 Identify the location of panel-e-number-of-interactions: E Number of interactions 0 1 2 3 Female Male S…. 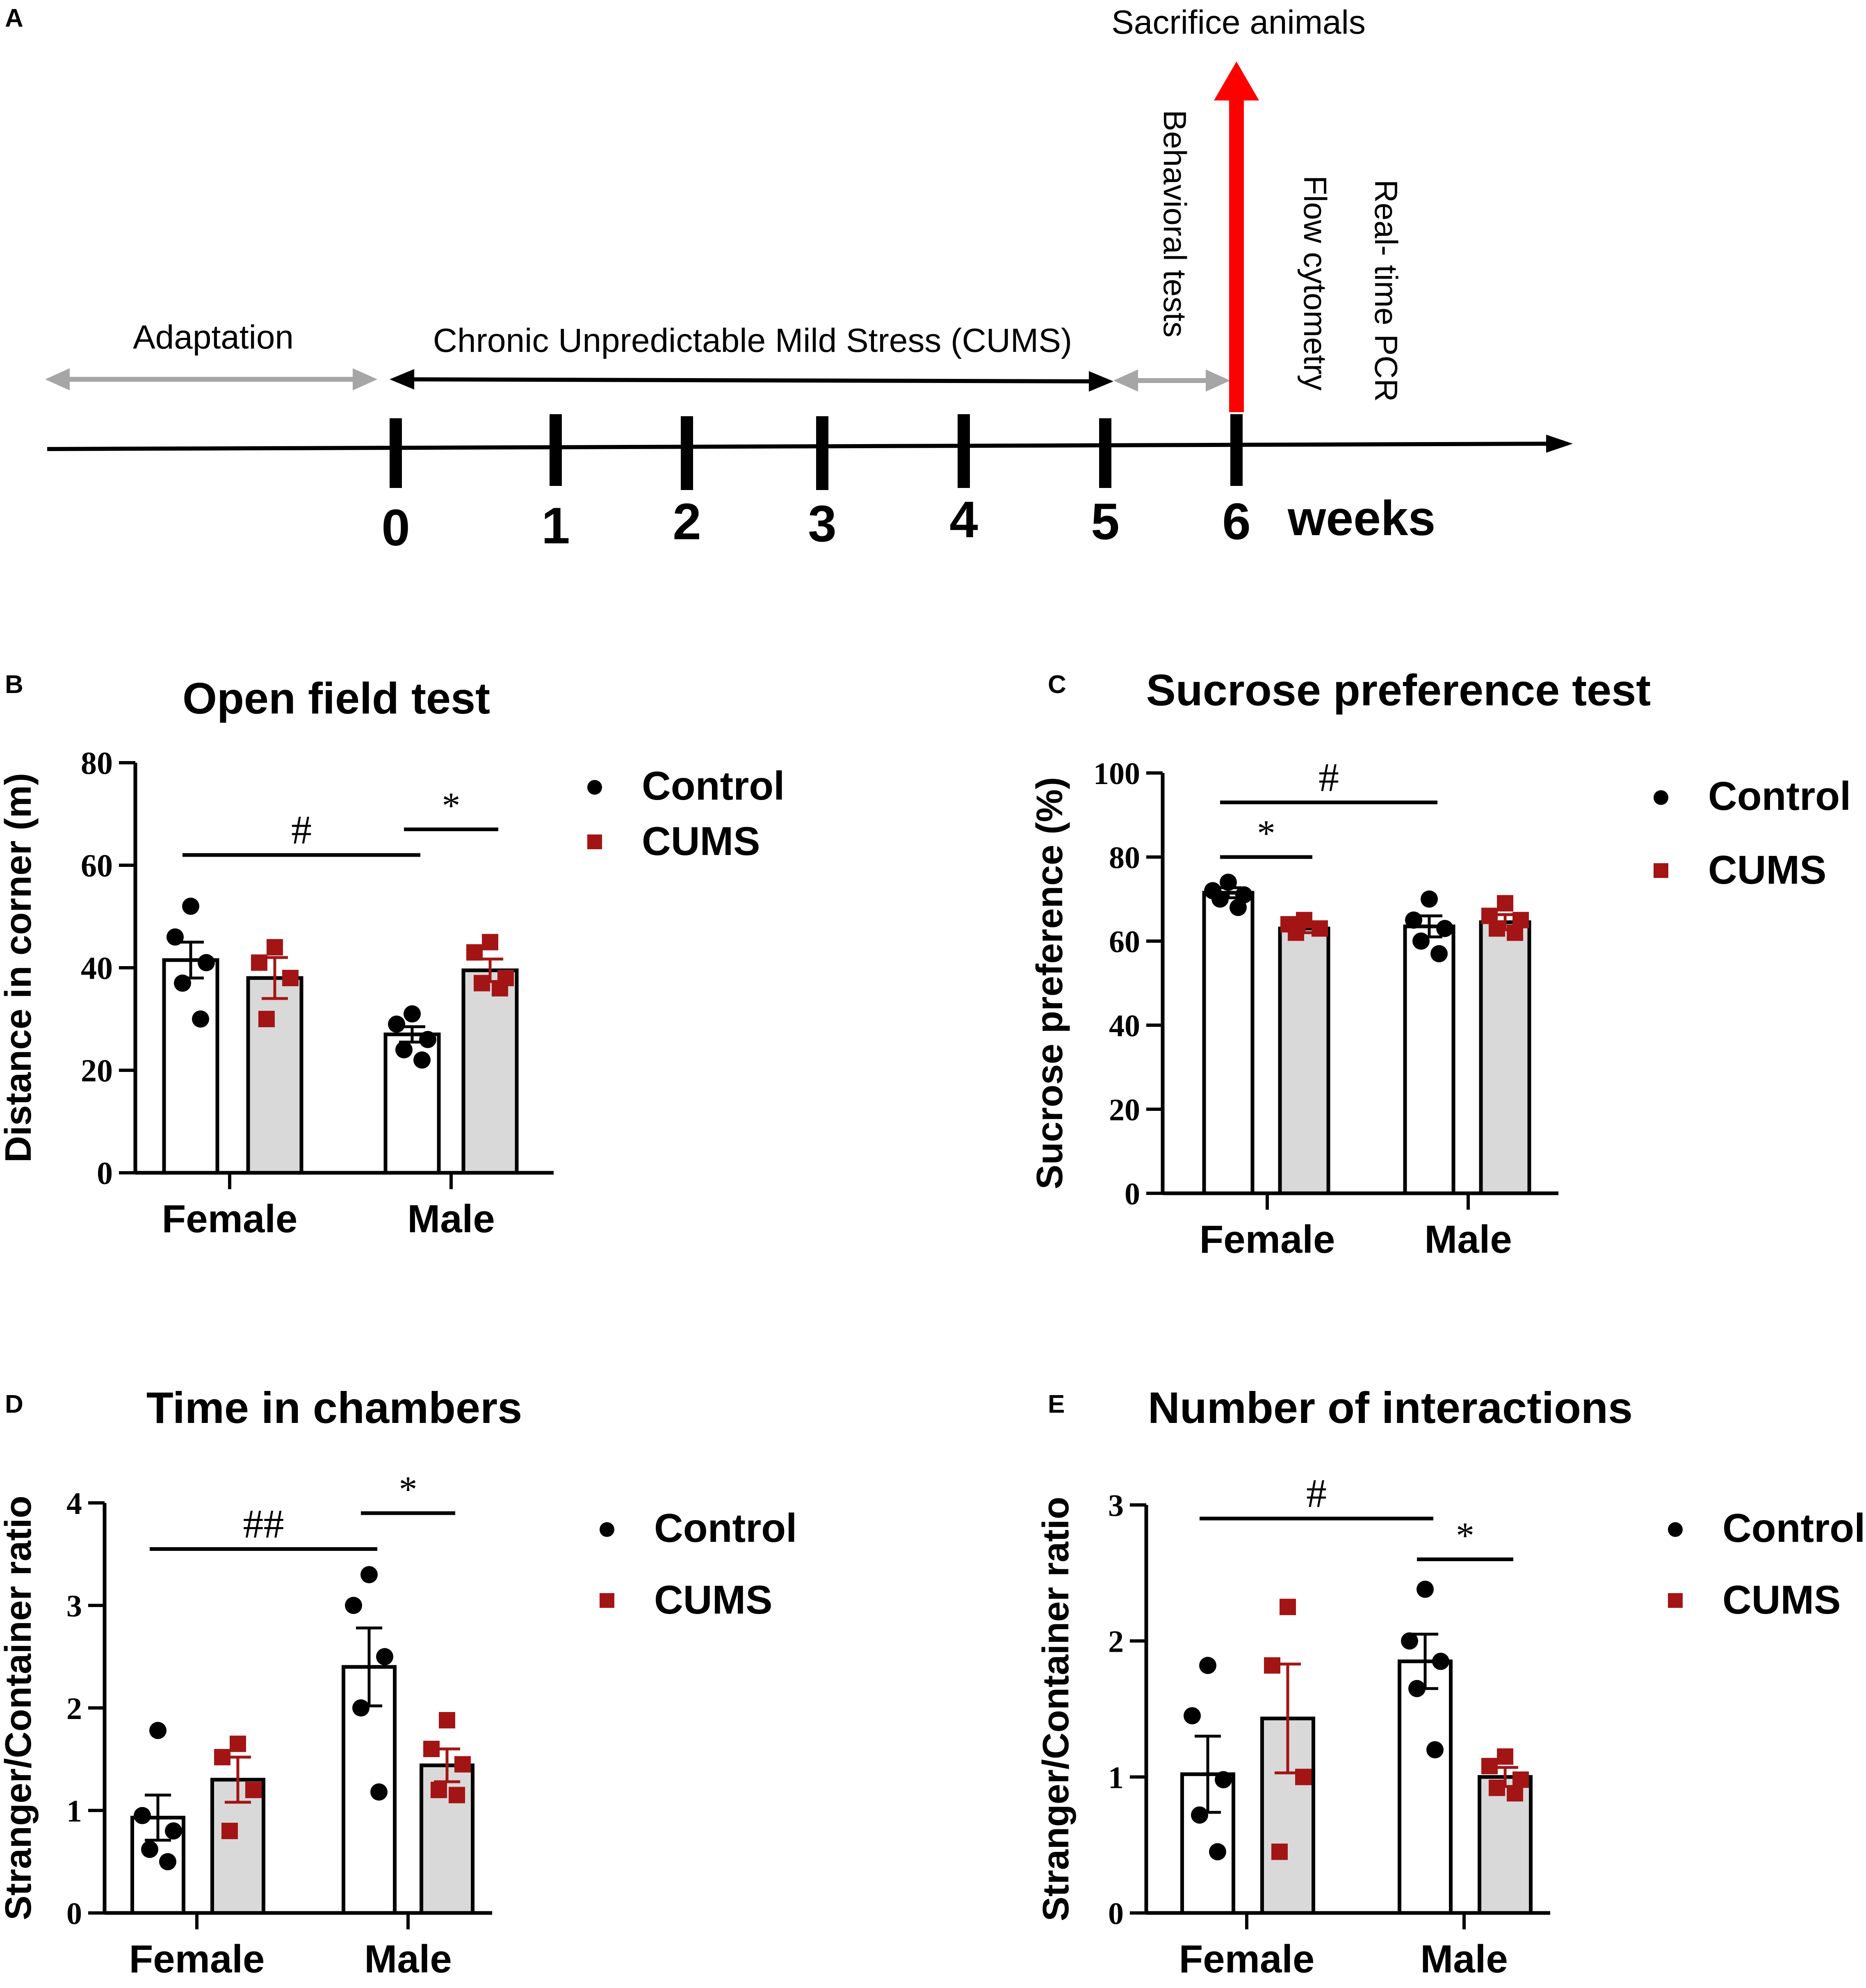
(1451, 1682).